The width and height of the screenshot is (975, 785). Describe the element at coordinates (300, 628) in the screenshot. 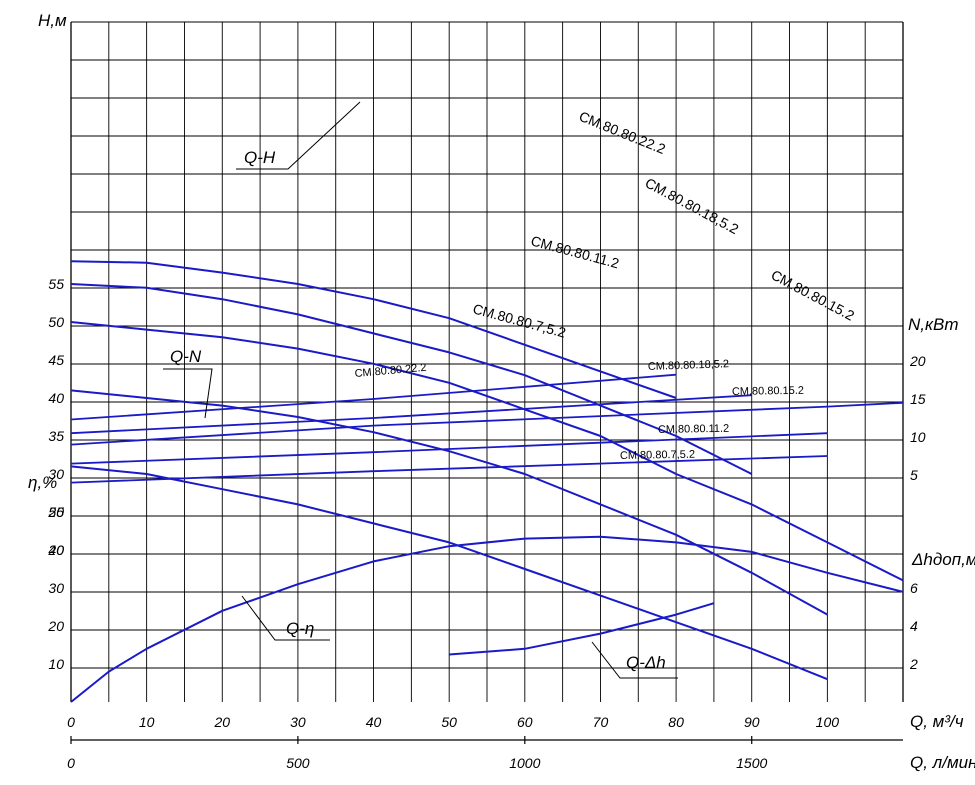

I see `qeta-label: Q-η` at that location.